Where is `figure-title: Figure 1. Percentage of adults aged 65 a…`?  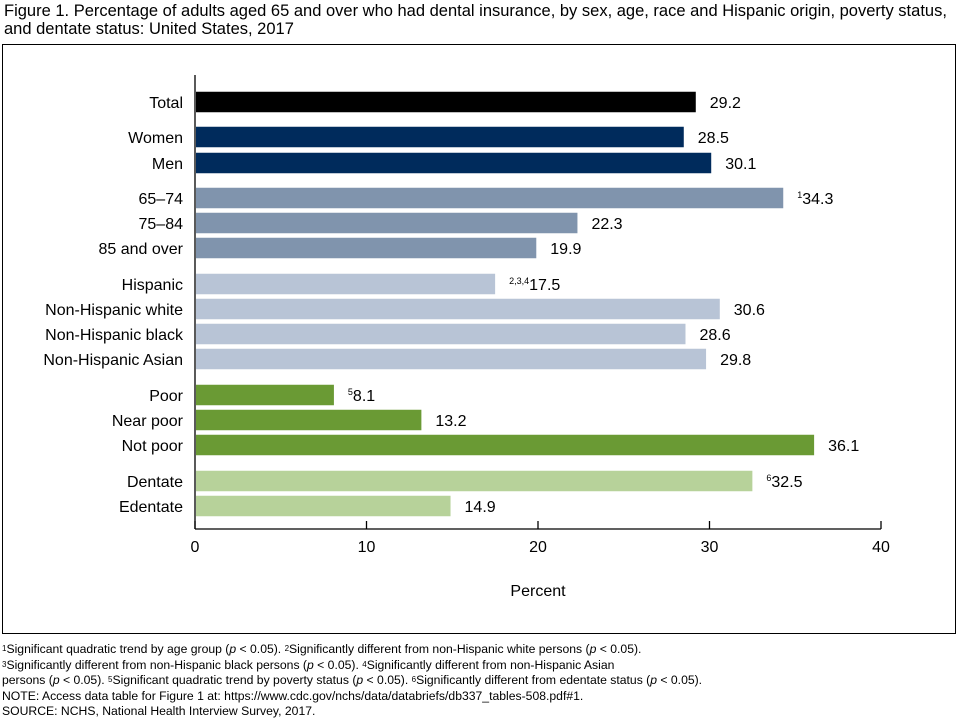 figure-title: Figure 1. Percentage of adults aged 65 a… is located at coordinates (475, 20).